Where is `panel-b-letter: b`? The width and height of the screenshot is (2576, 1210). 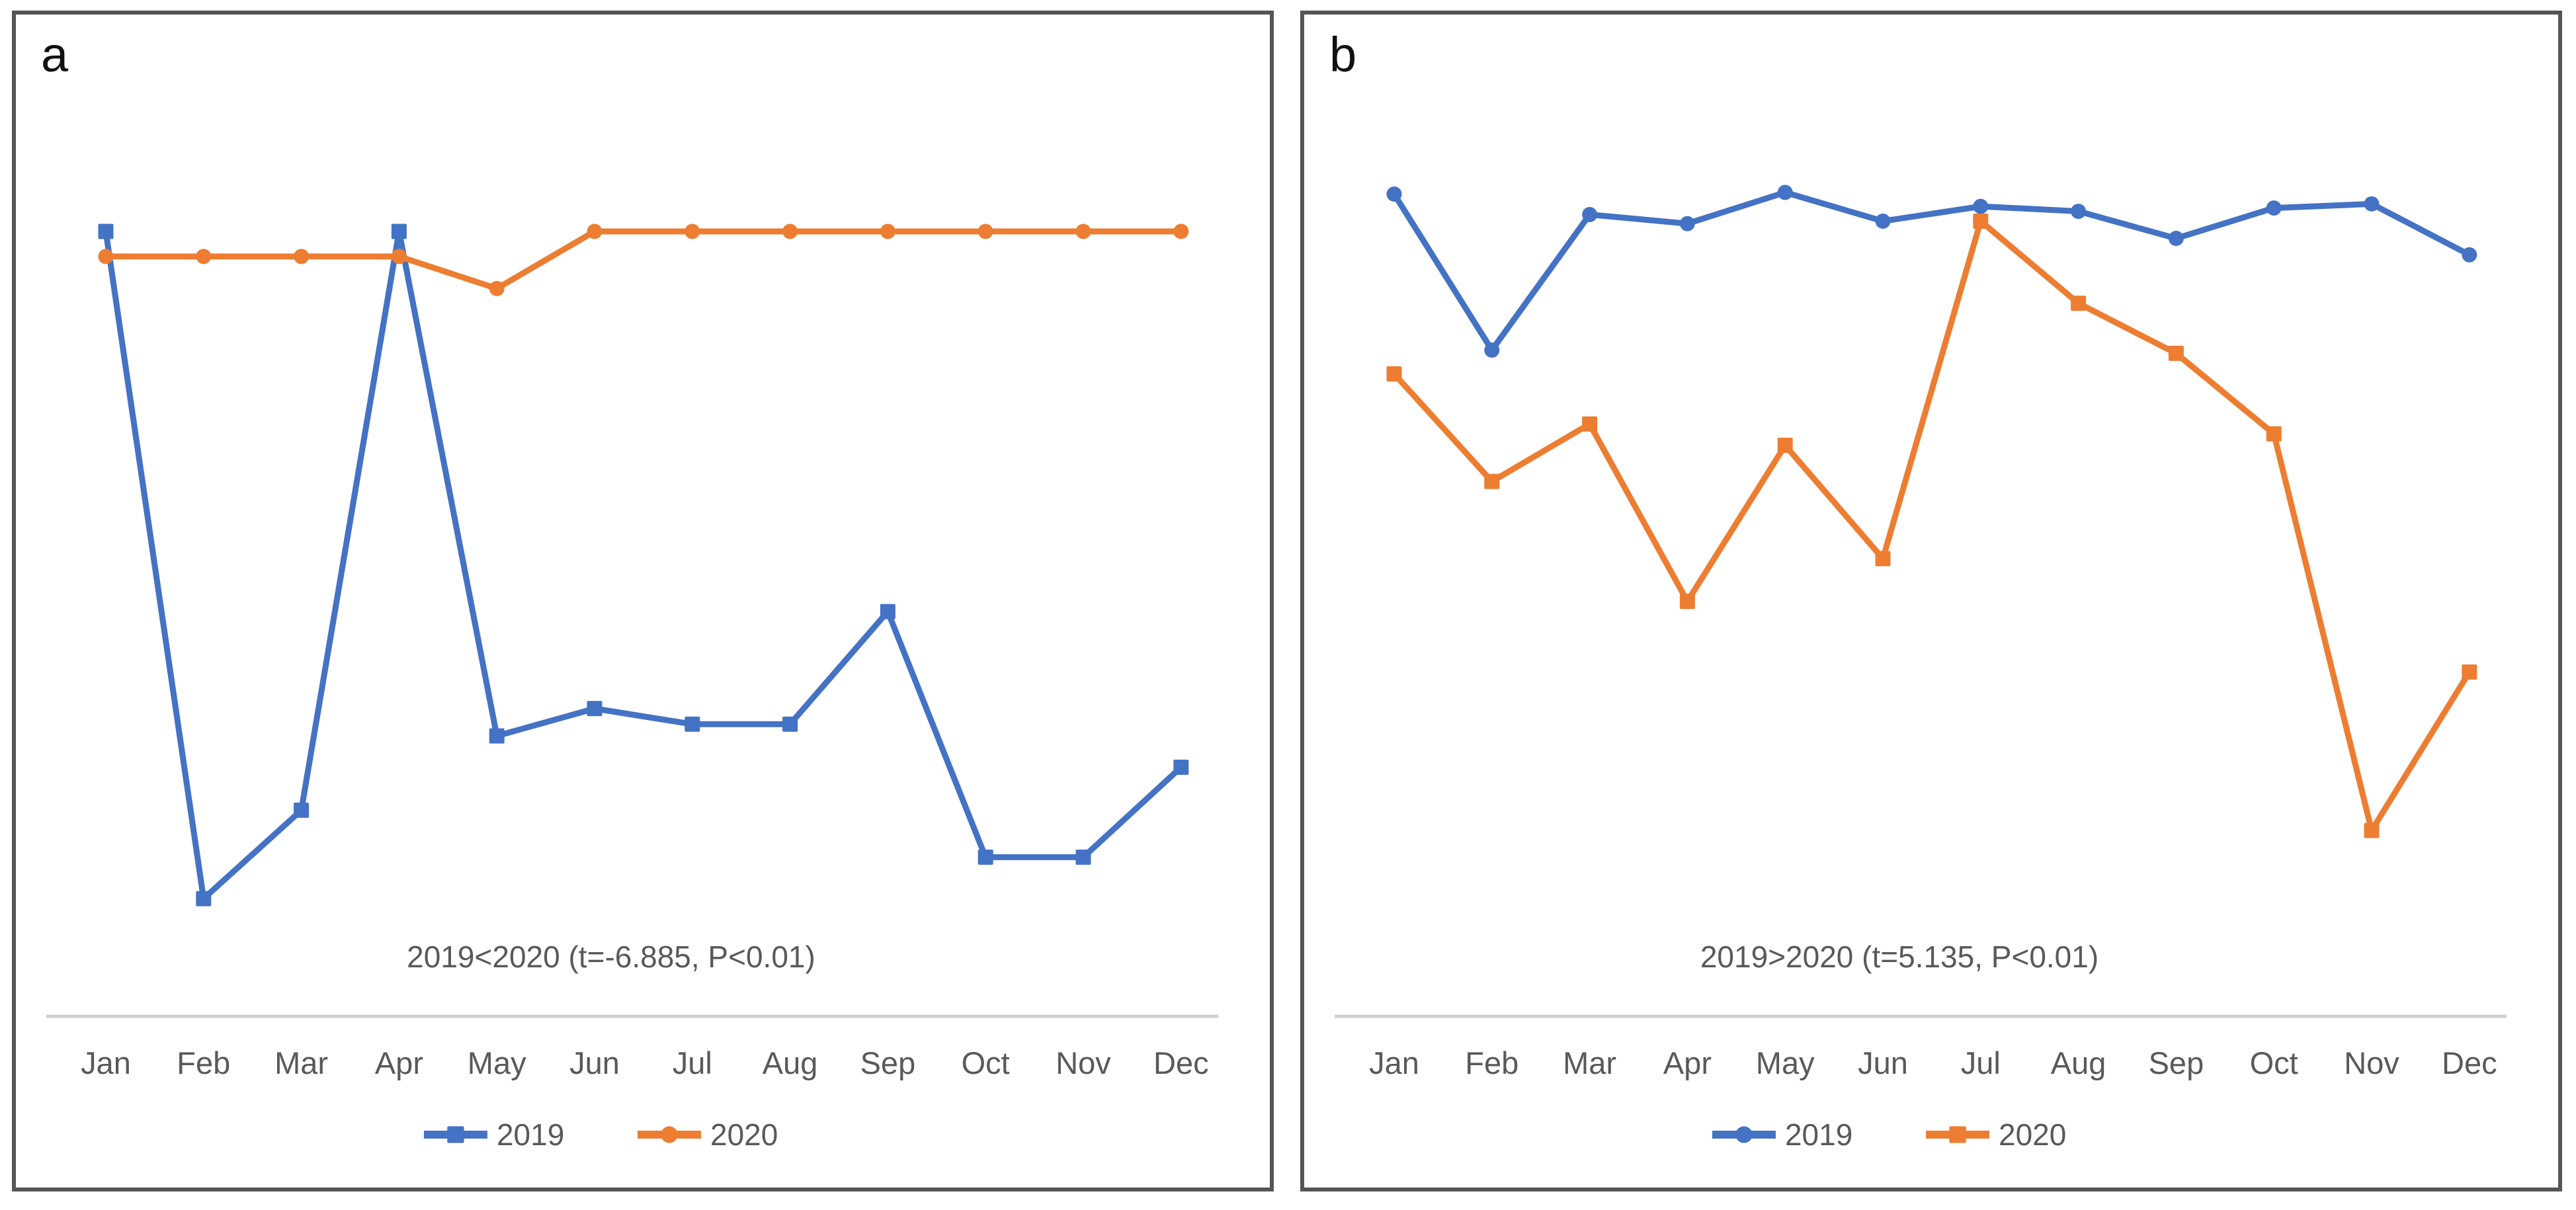
panel-b-letter: b is located at coordinates (1343, 54).